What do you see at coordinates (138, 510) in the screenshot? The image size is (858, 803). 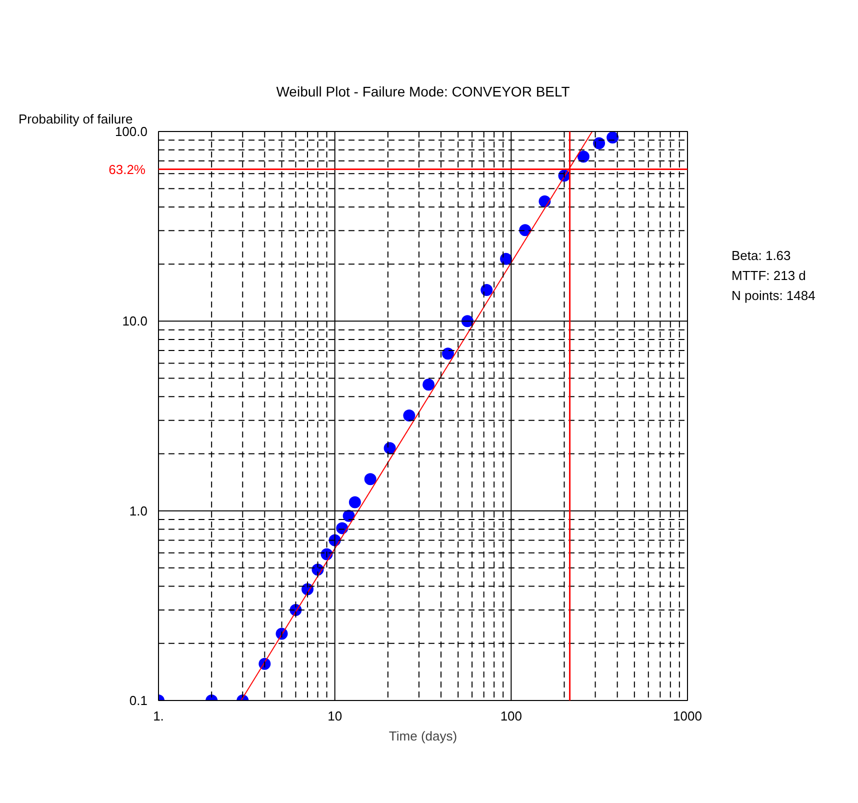 I see `y-tick-label: 1.0` at bounding box center [138, 510].